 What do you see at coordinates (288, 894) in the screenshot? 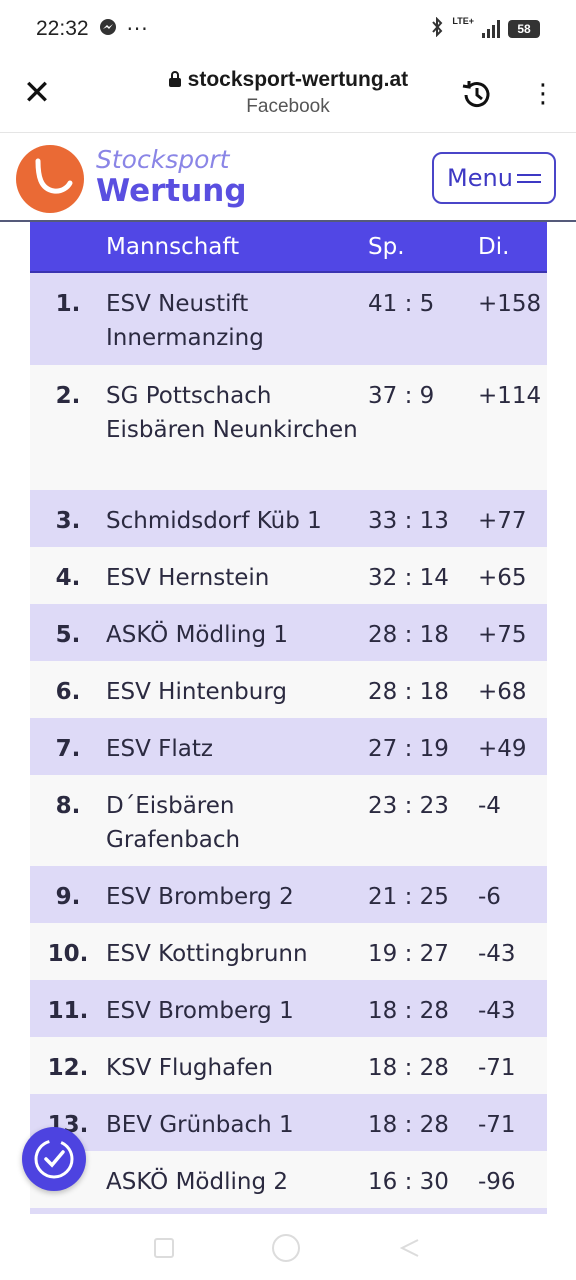
I see `table-row: 9. ESV Bromberg 2 21 : 25 -6` at bounding box center [288, 894].